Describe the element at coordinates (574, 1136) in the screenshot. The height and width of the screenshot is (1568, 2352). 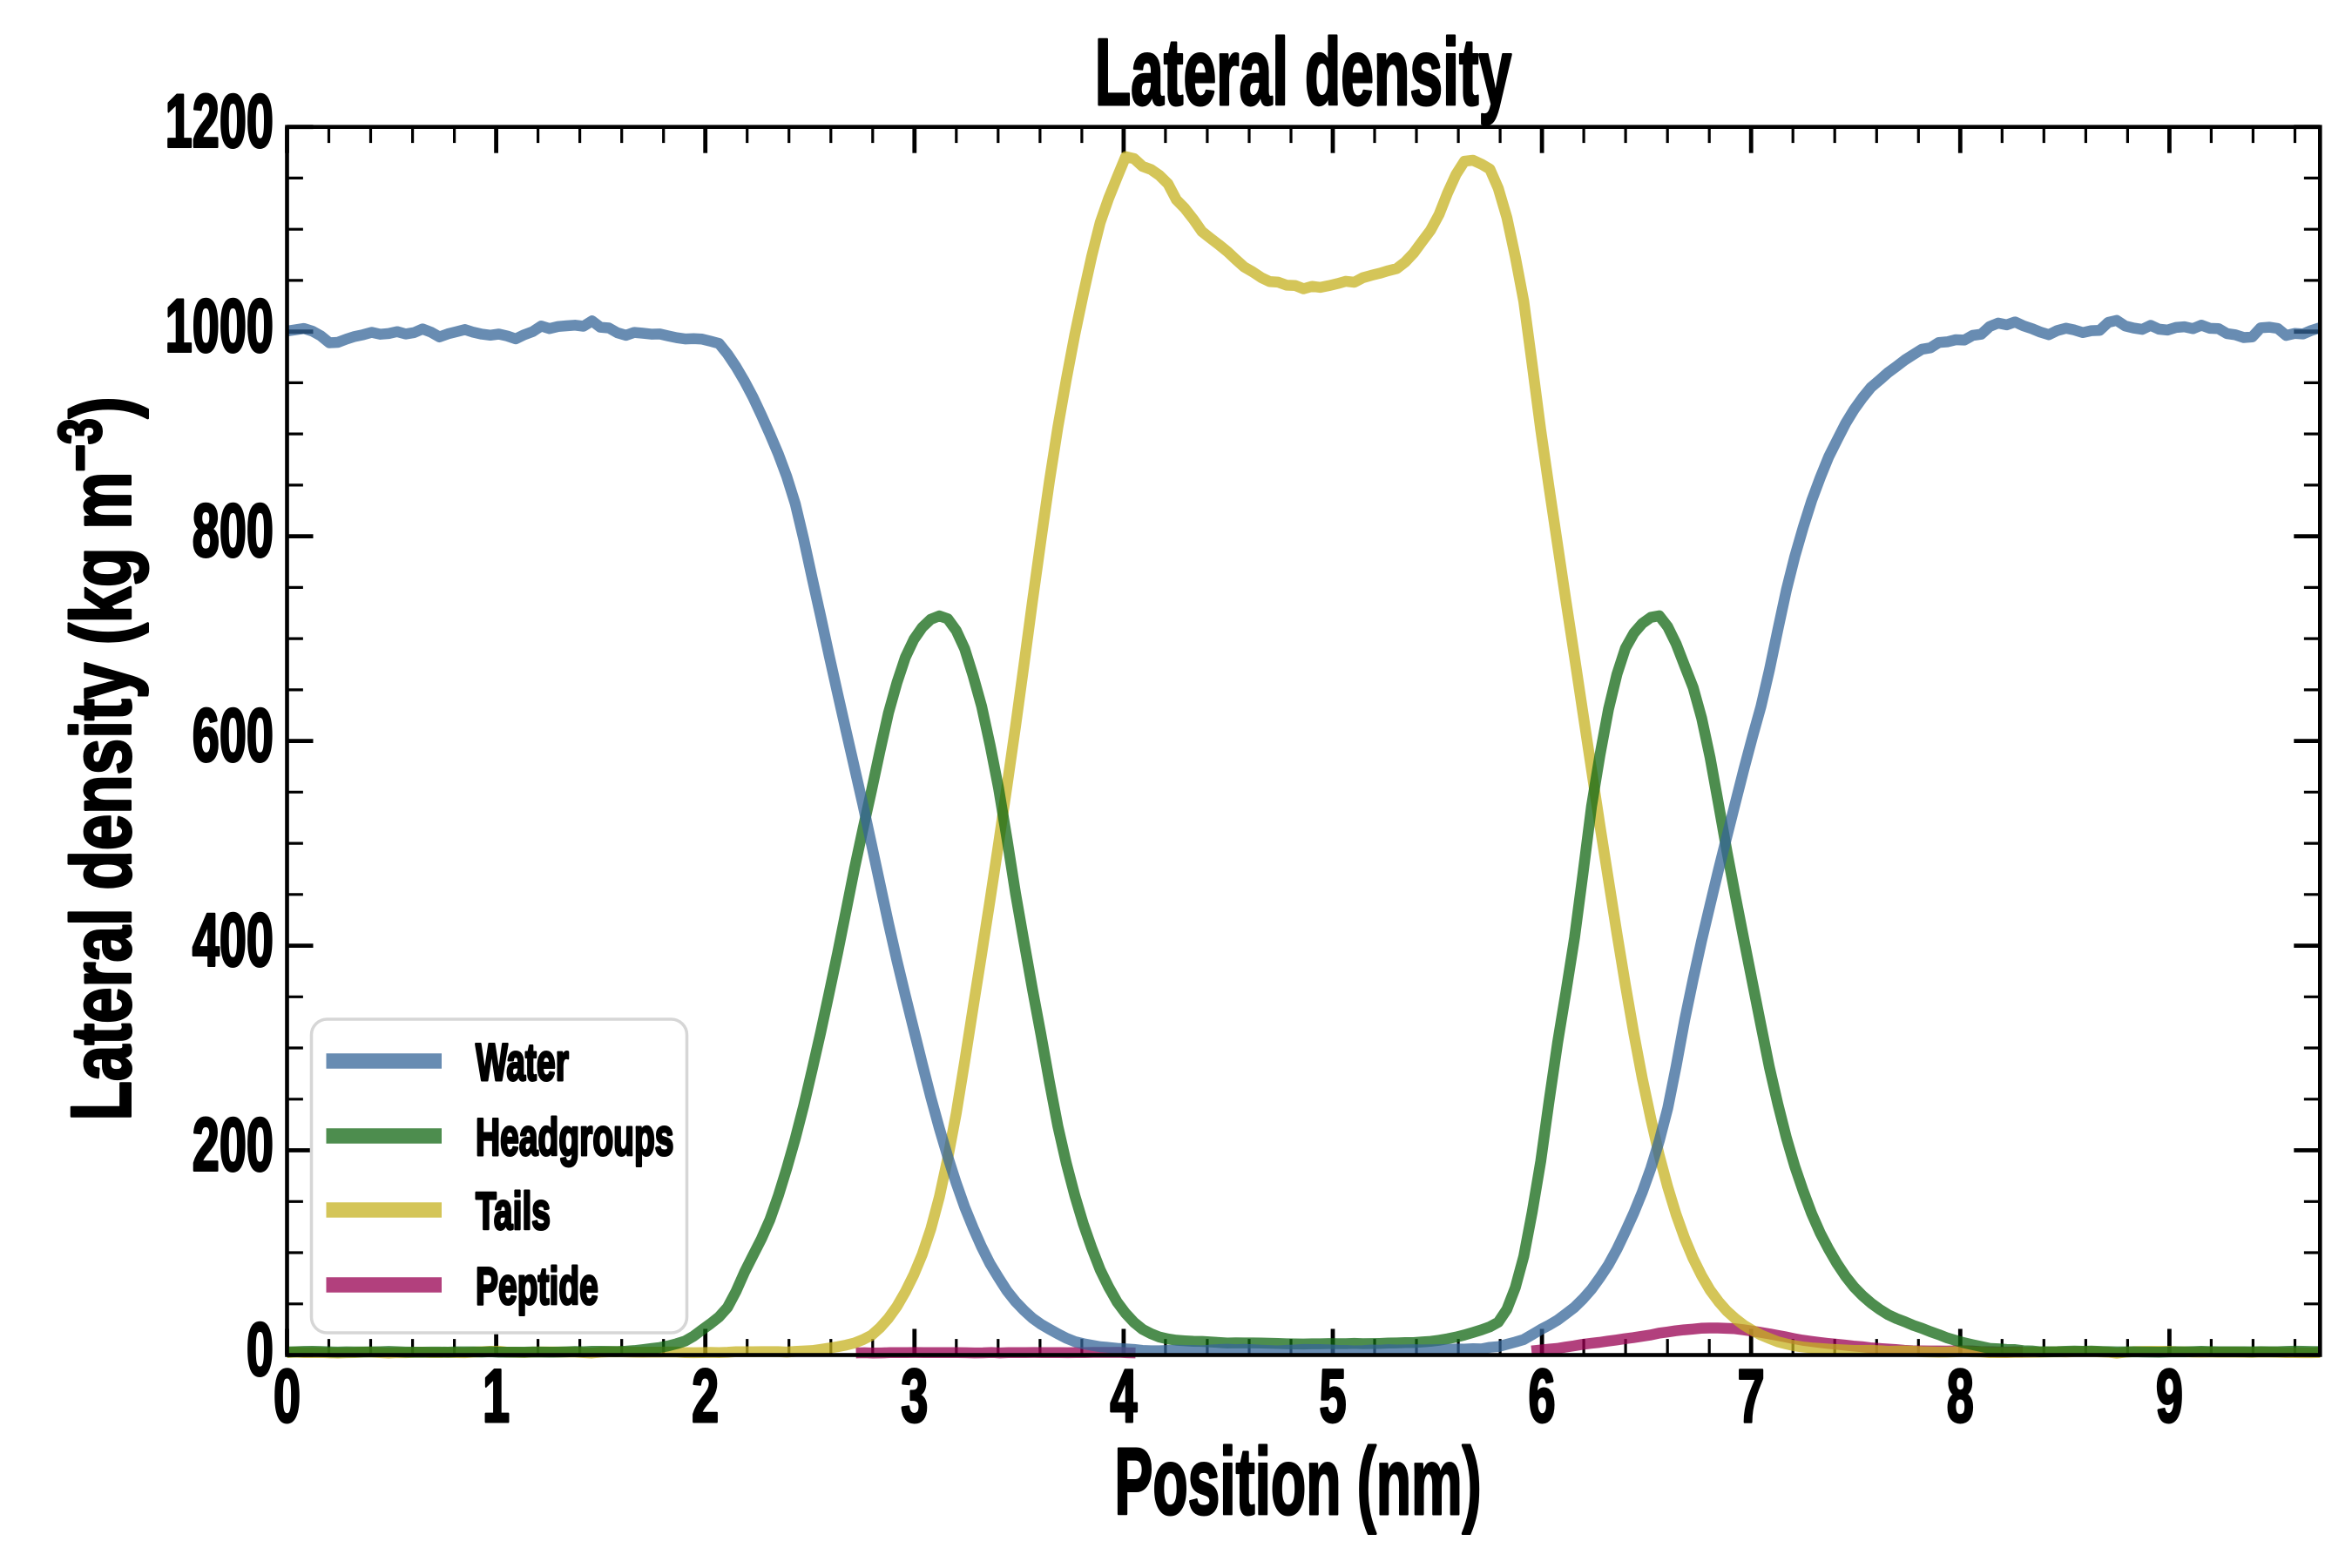
I see `svg-text: Headgroups` at that location.